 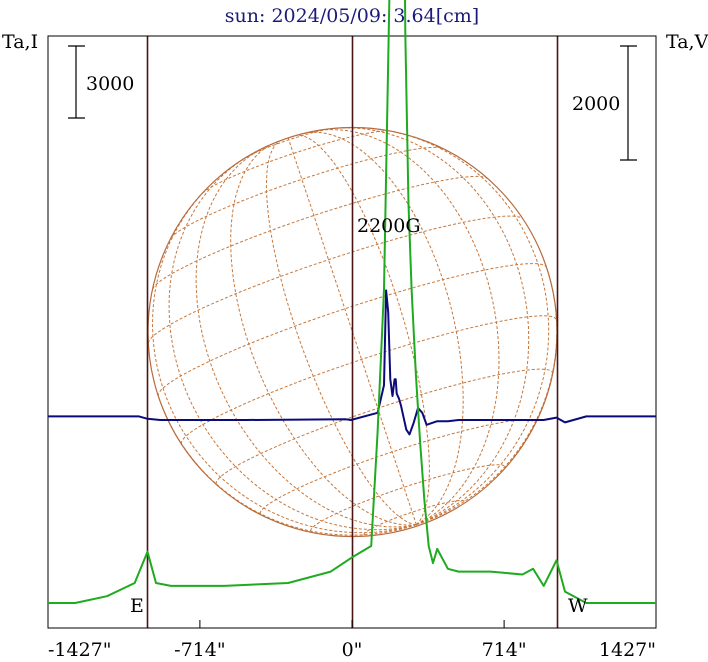 I want to click on peak-label: 2200G, so click(x=389, y=226).